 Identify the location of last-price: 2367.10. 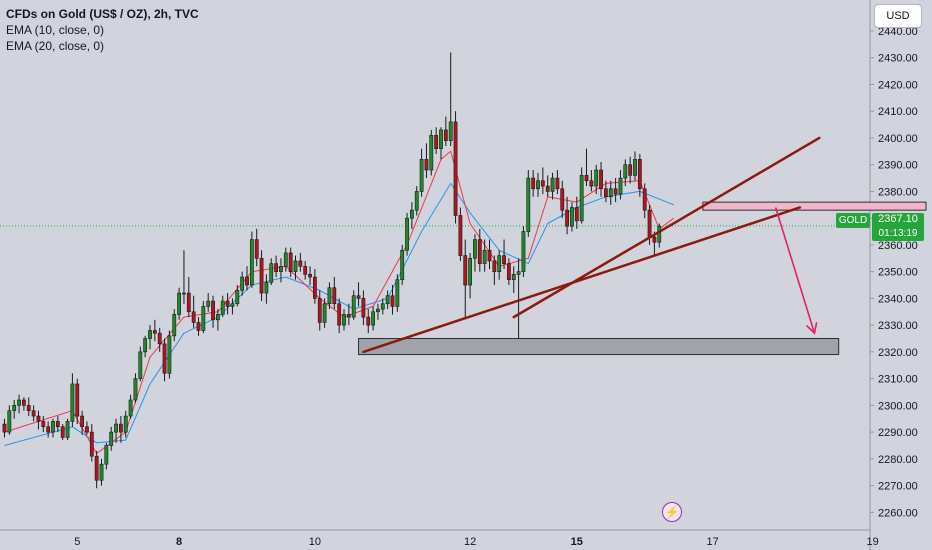
(898, 219).